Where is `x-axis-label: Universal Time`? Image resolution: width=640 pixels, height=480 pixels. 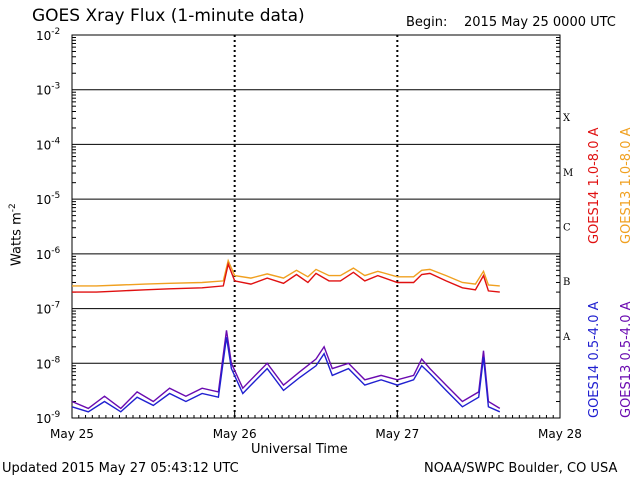 x-axis-label: Universal Time is located at coordinates (299, 449).